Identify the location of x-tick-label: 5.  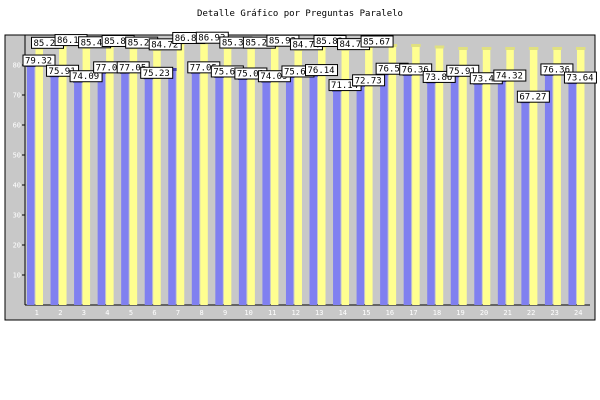
(131, 313).